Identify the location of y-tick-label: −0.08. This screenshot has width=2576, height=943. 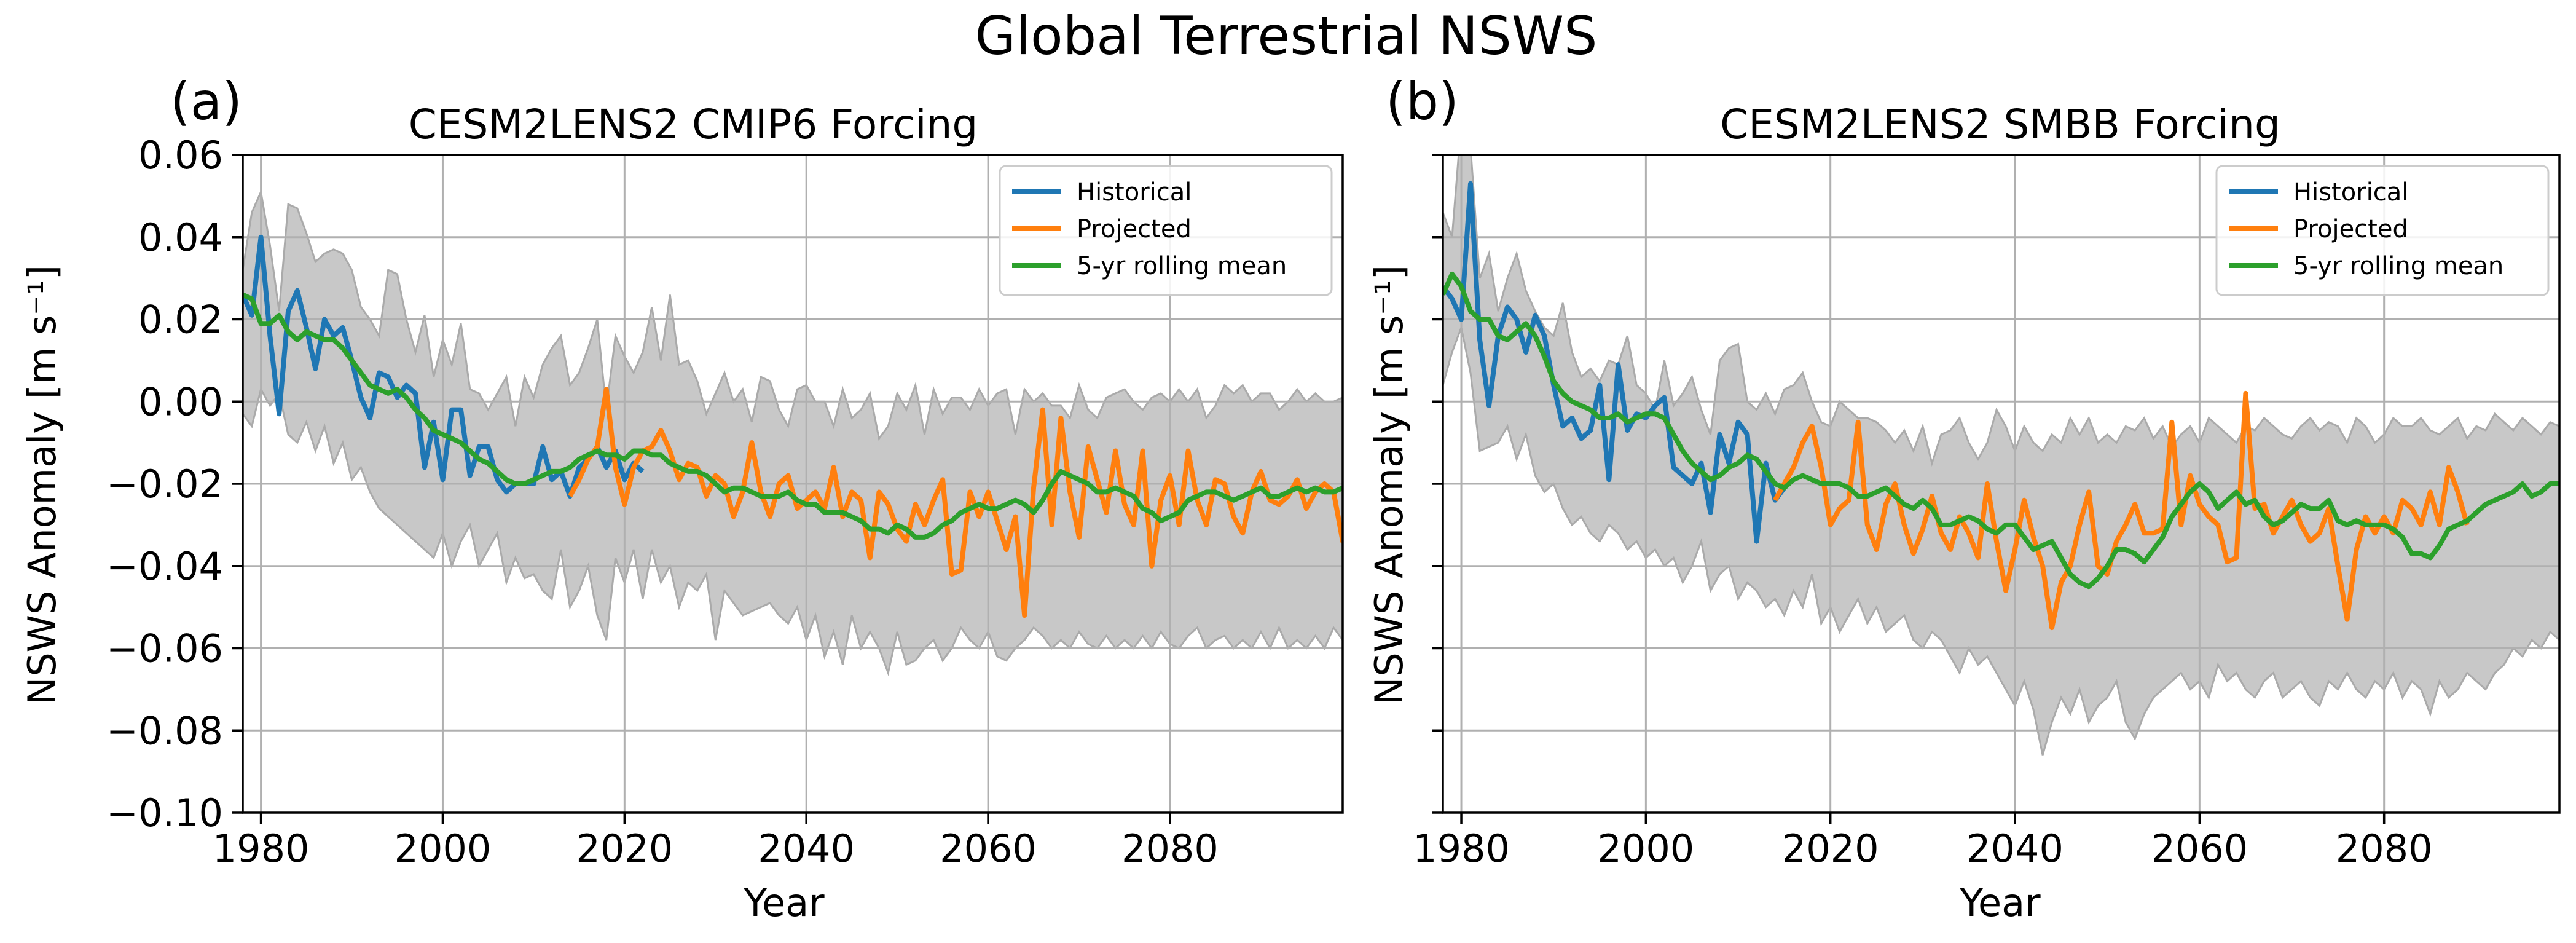
(164, 730).